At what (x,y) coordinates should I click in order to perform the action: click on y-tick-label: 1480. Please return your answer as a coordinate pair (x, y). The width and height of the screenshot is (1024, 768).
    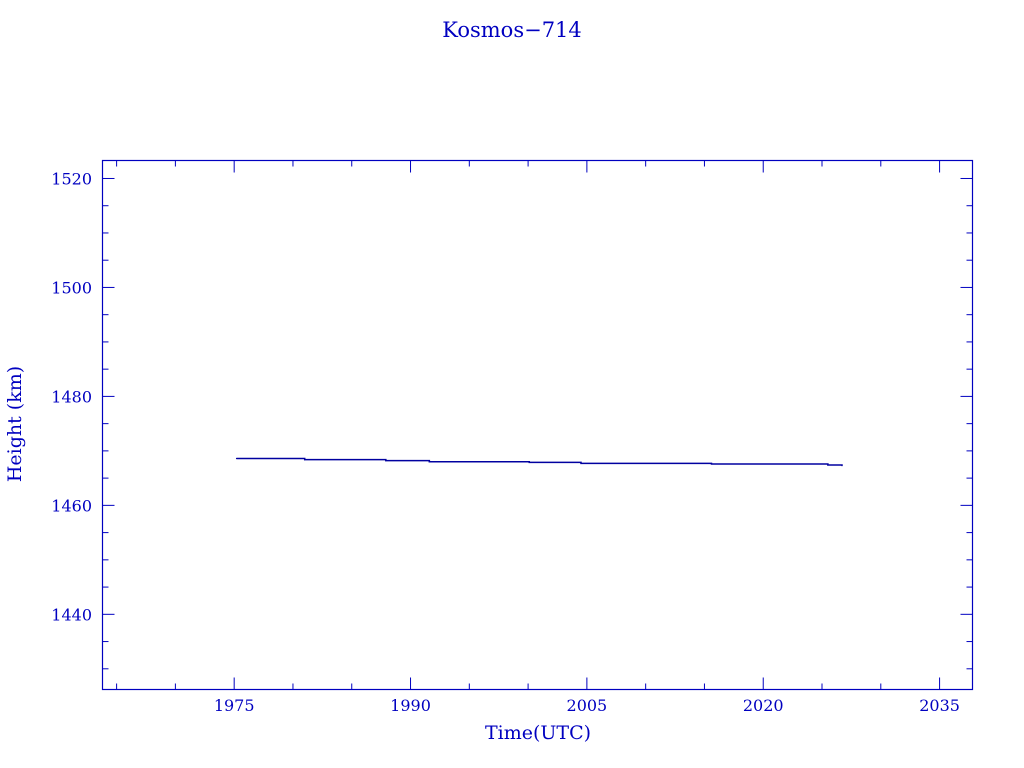
    Looking at the image, I should click on (71, 396).